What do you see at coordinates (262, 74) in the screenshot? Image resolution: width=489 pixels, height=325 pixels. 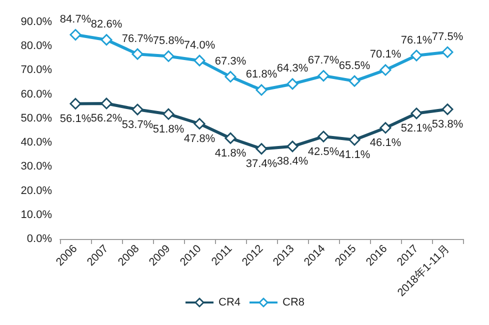 I see `data-label: 61.8%` at bounding box center [262, 74].